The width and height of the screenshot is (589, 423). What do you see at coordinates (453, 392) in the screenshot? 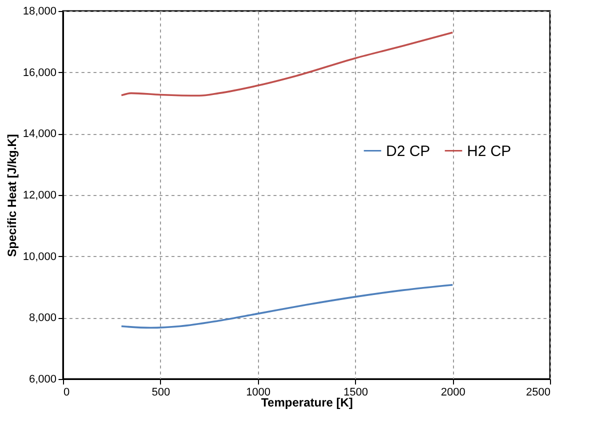
I see `x-tick-label: 2000` at bounding box center [453, 392].